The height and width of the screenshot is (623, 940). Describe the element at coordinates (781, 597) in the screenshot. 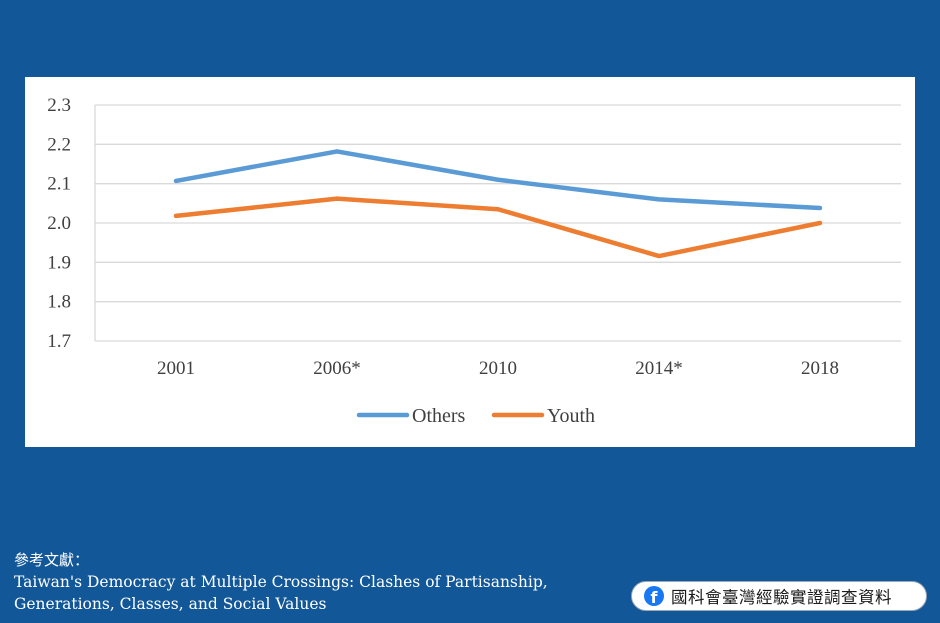

I see `facebook-page-name: 國科會臺灣經驗實證調查資料` at that location.